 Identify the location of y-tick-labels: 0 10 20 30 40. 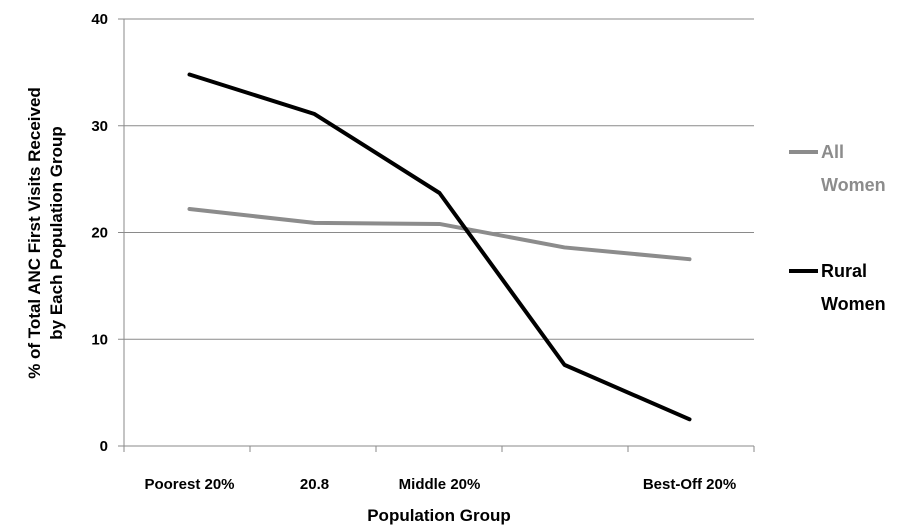
(99, 233).